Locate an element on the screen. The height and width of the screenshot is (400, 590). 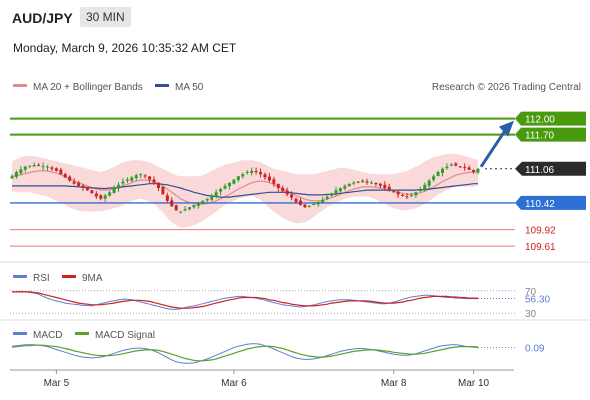
ma50-line is located at coordinates (245, 190).